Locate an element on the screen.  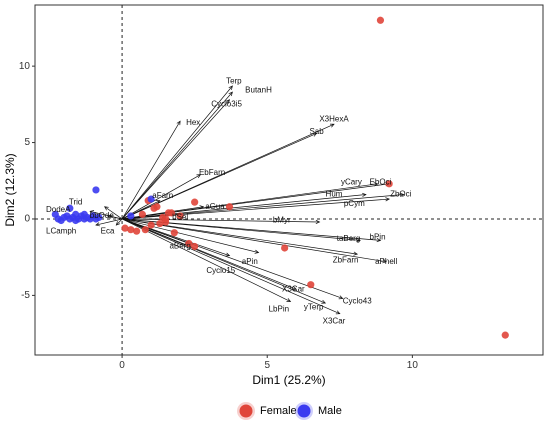
loading-label: yTerp is located at coordinates (314, 307).